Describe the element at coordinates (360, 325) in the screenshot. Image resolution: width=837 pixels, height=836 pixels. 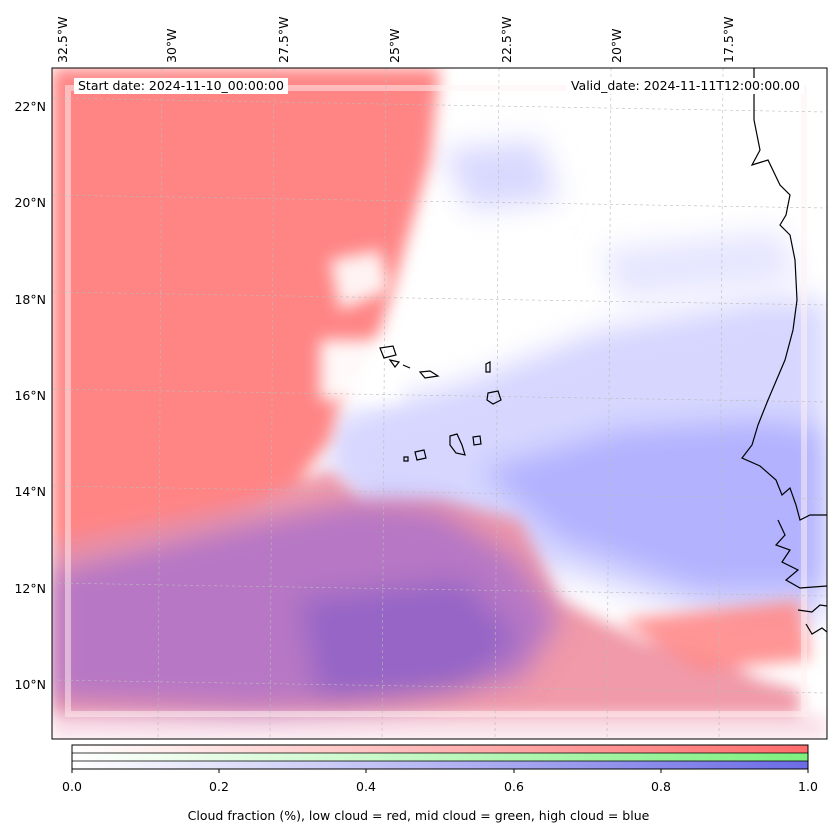
I see `clear-sky-patches` at that location.